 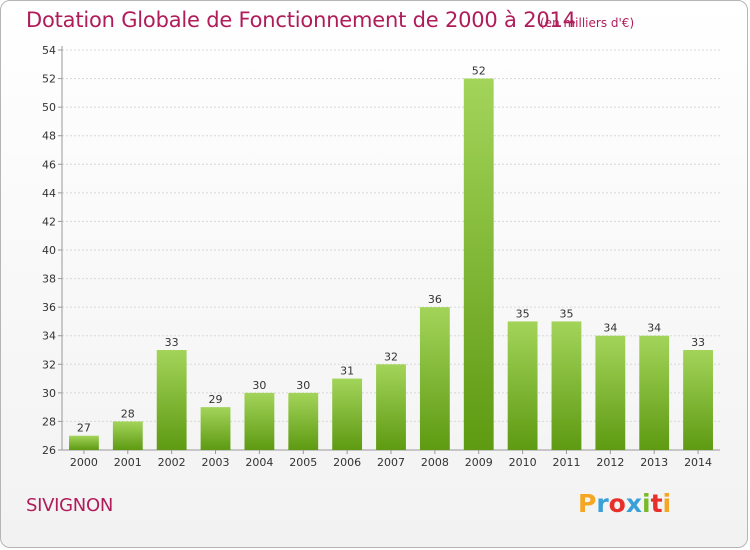 What do you see at coordinates (49, 136) in the screenshot?
I see `y-tick-label: 48` at bounding box center [49, 136].